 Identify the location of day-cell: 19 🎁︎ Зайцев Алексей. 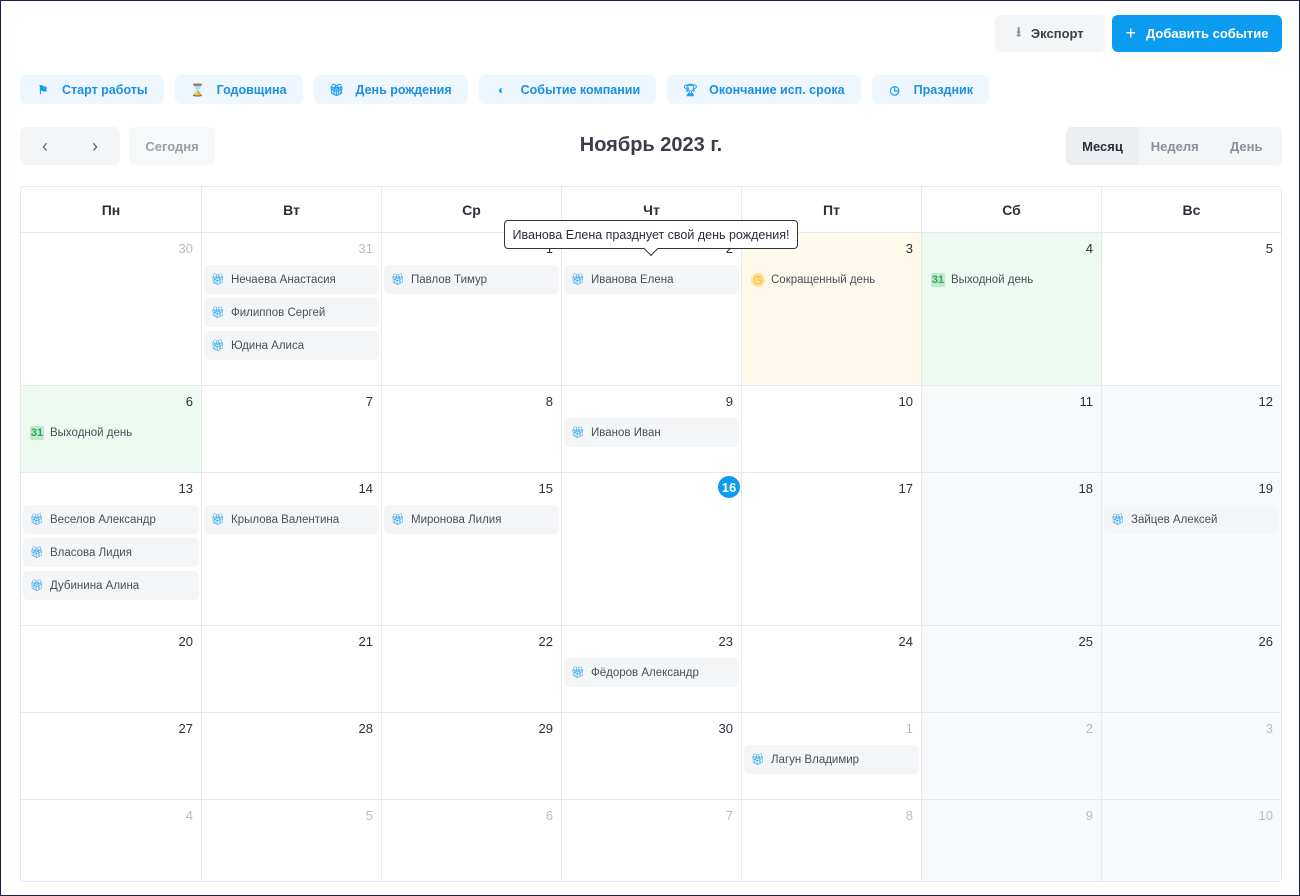
(1191, 549).